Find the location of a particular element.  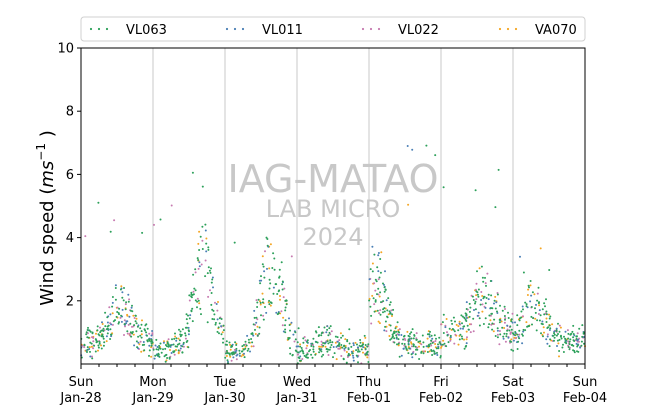

y-tick-label: 8 is located at coordinates (70, 112).